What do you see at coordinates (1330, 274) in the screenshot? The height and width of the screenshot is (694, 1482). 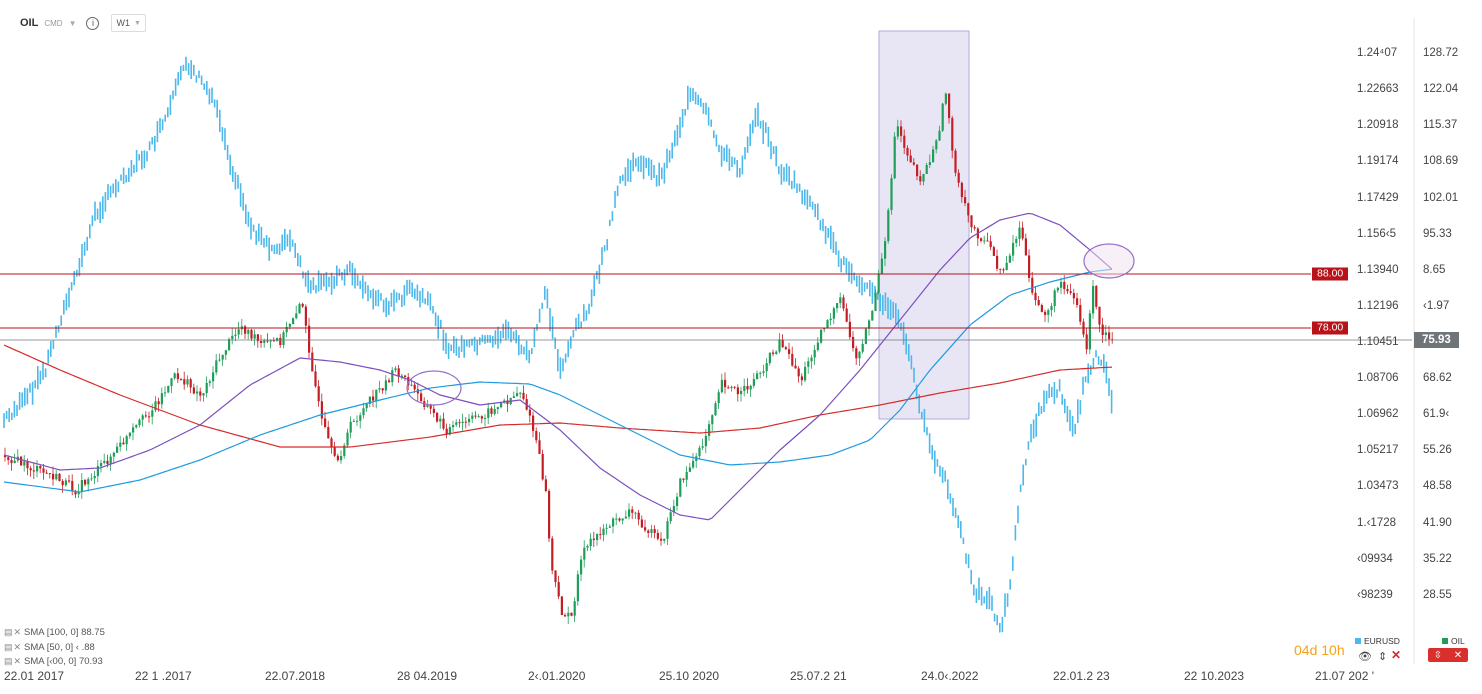 I see `level-tag-88: 88.00` at bounding box center [1330, 274].